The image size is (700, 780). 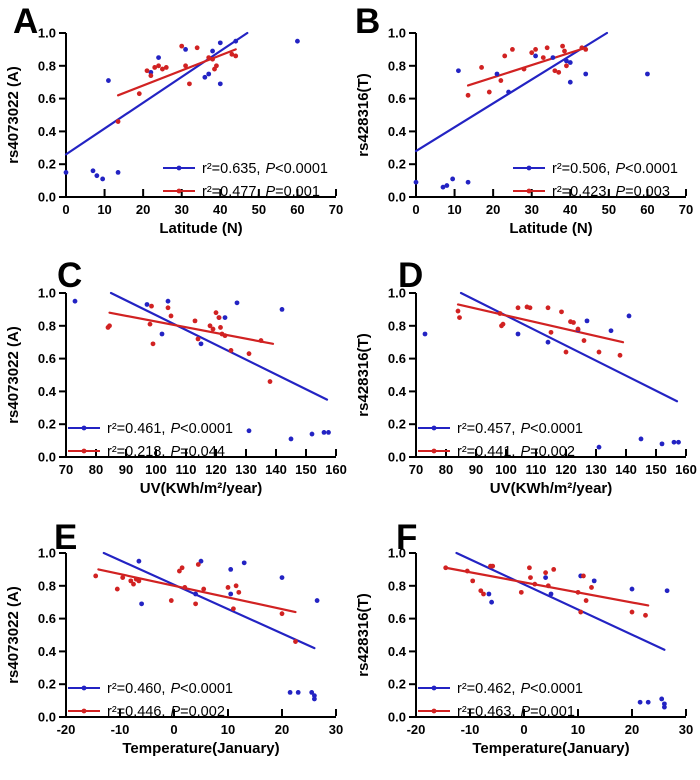 What do you see at coordinates (191, 328) in the screenshot?
I see `regression-line-red` at bounding box center [191, 328].